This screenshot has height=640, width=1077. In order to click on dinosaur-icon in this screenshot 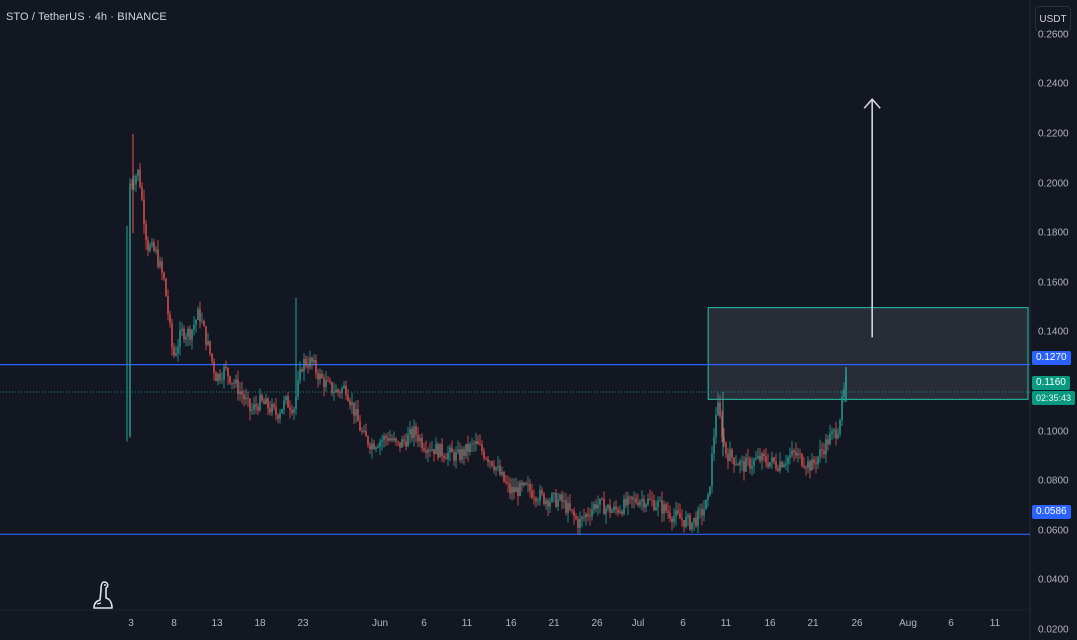, I will do `click(102, 595)`.